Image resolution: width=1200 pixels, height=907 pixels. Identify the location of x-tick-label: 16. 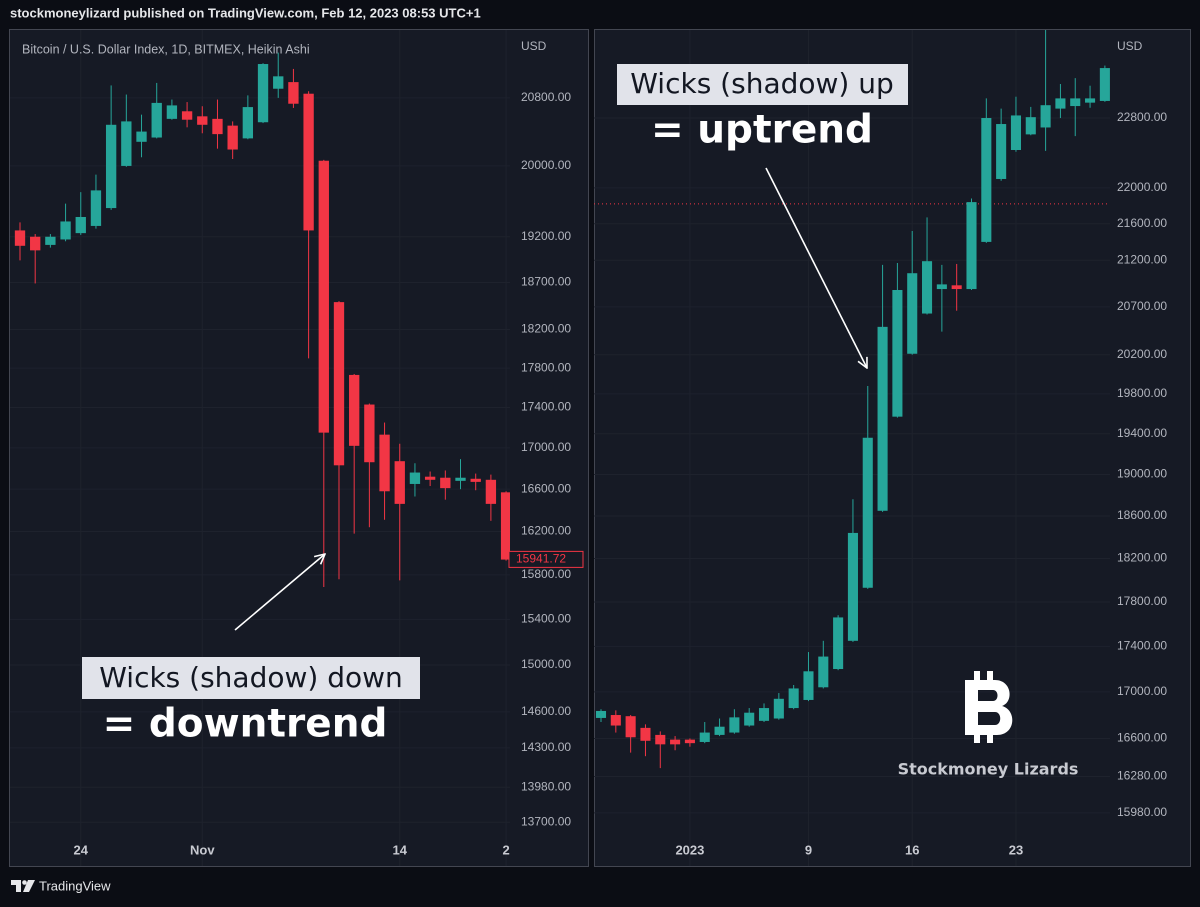
(912, 849).